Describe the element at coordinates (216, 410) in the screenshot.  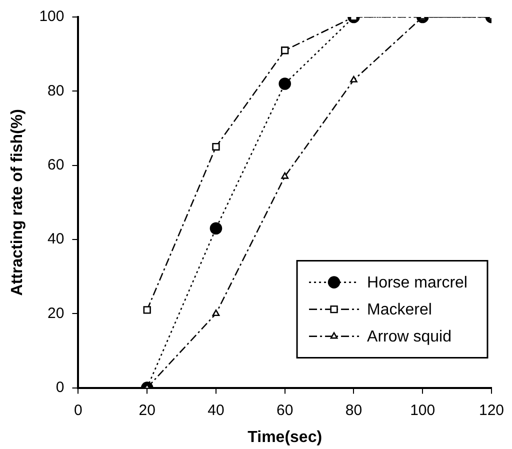
I see `x-tick-label: 40` at that location.